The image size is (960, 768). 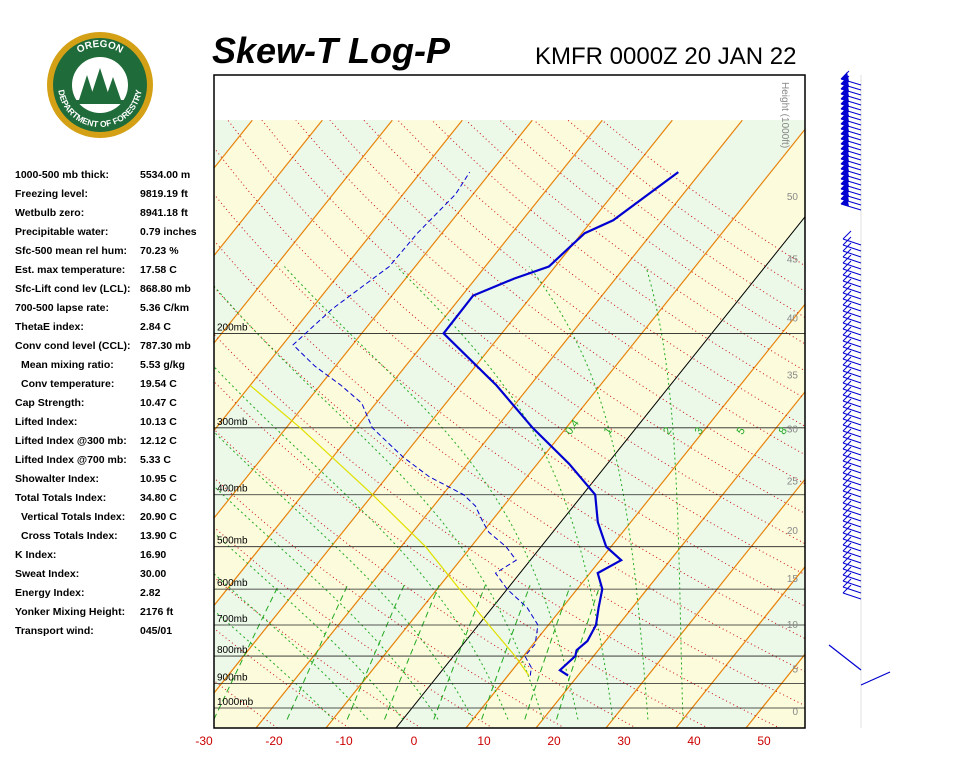 What do you see at coordinates (158, 441) in the screenshot?
I see `index-value: 12.12 C` at bounding box center [158, 441].